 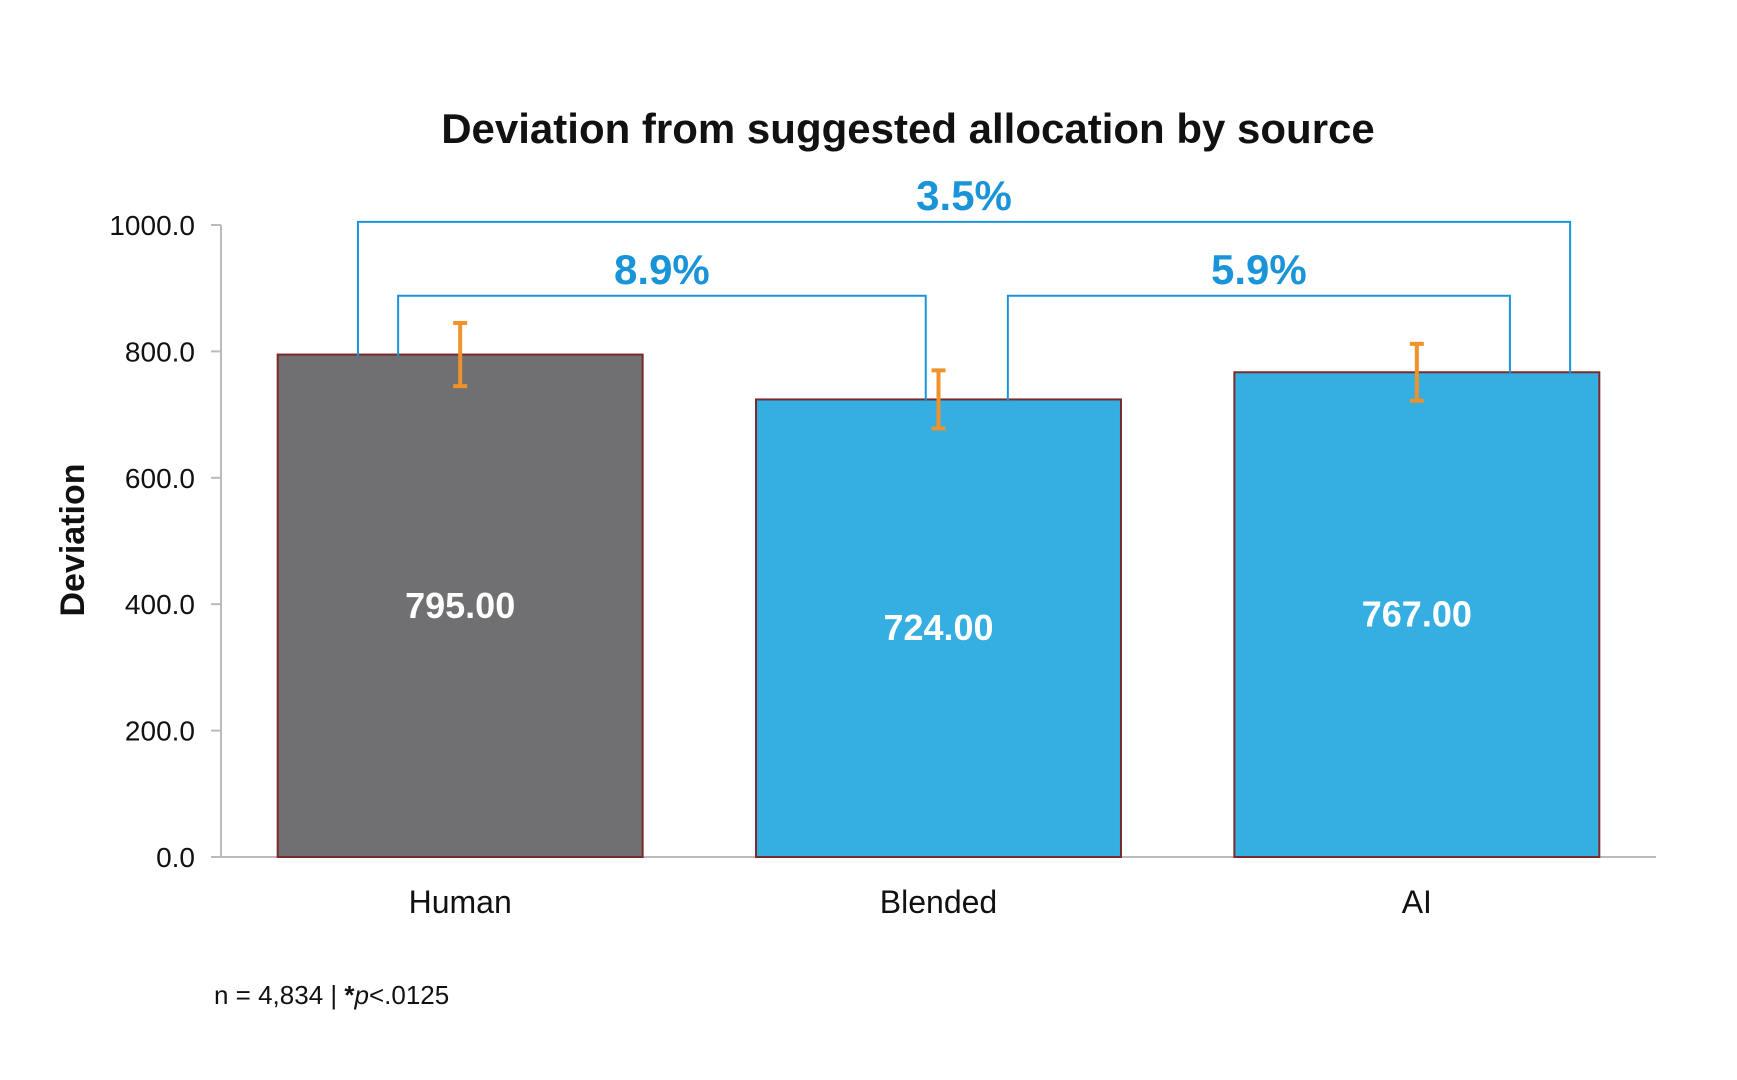 I want to click on y-tick-label: 1000.0, so click(x=152, y=225).